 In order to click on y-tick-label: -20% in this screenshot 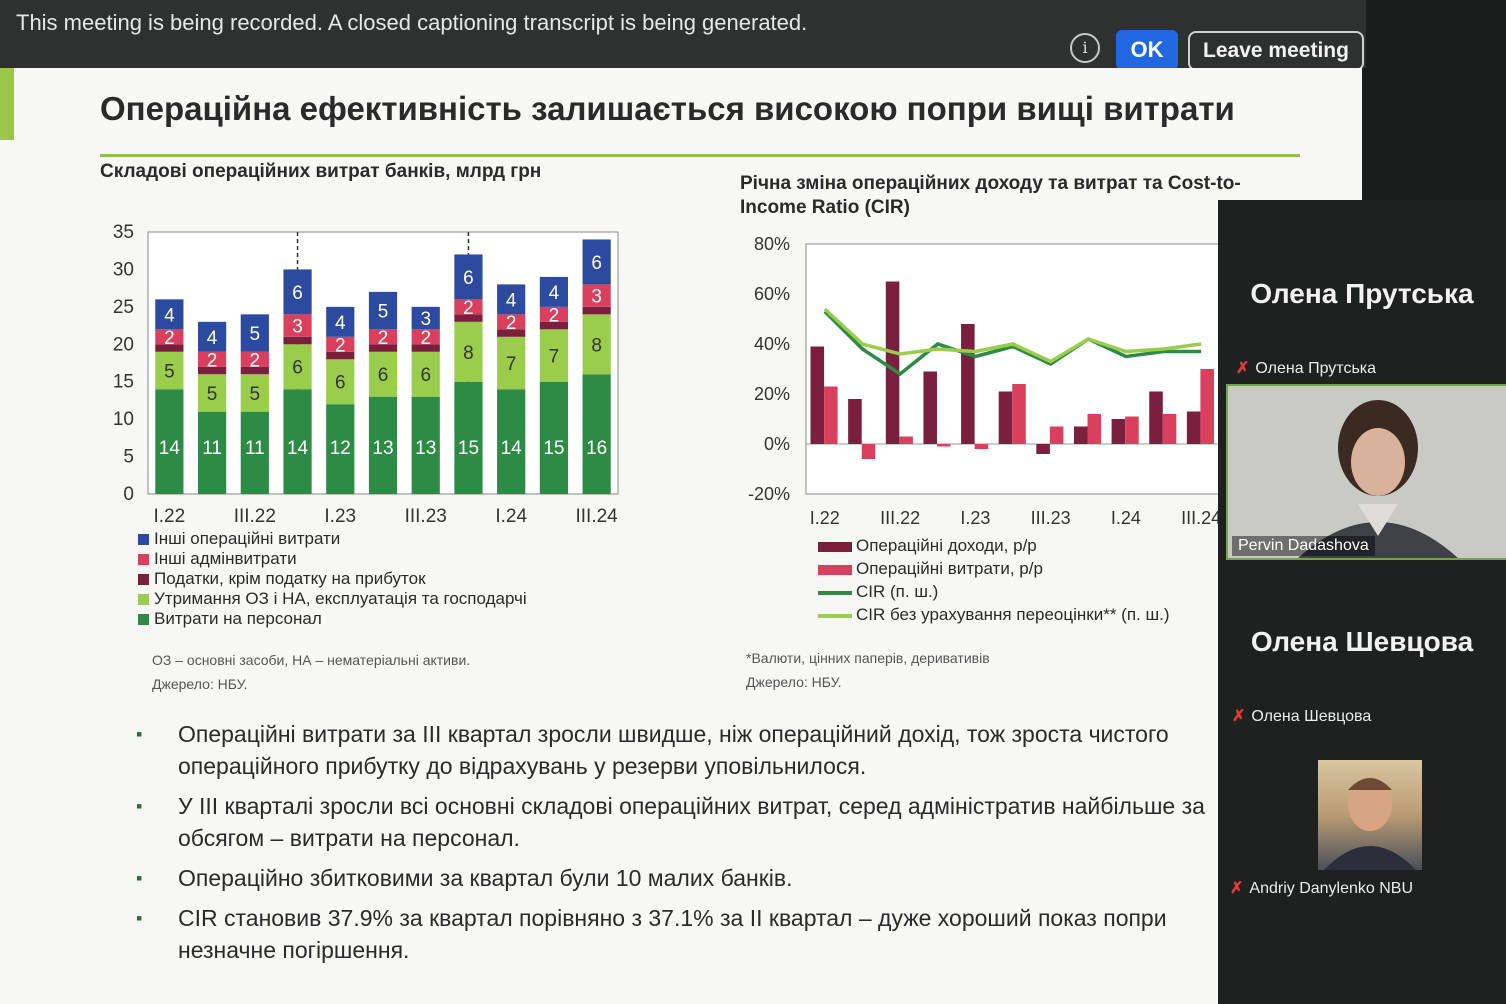, I will do `click(769, 494)`.